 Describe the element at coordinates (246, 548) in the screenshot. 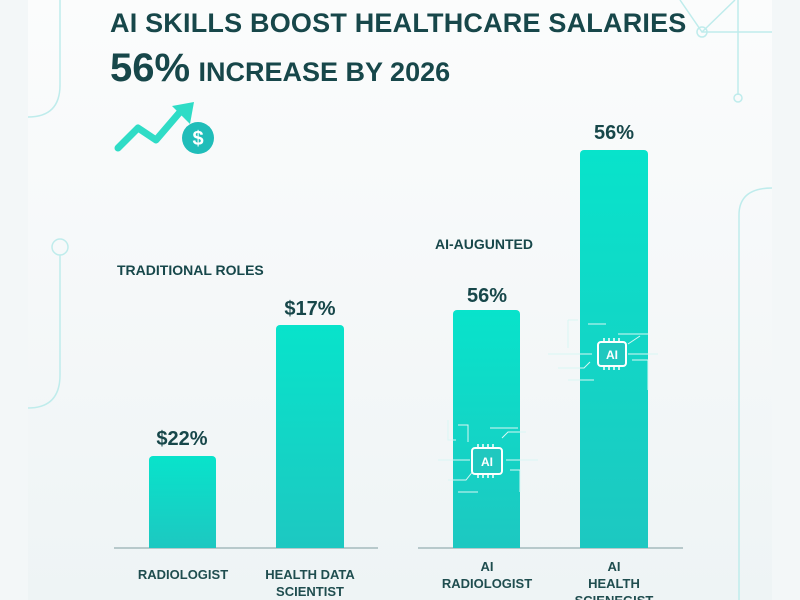

I see `axis-baseline-traditional` at that location.